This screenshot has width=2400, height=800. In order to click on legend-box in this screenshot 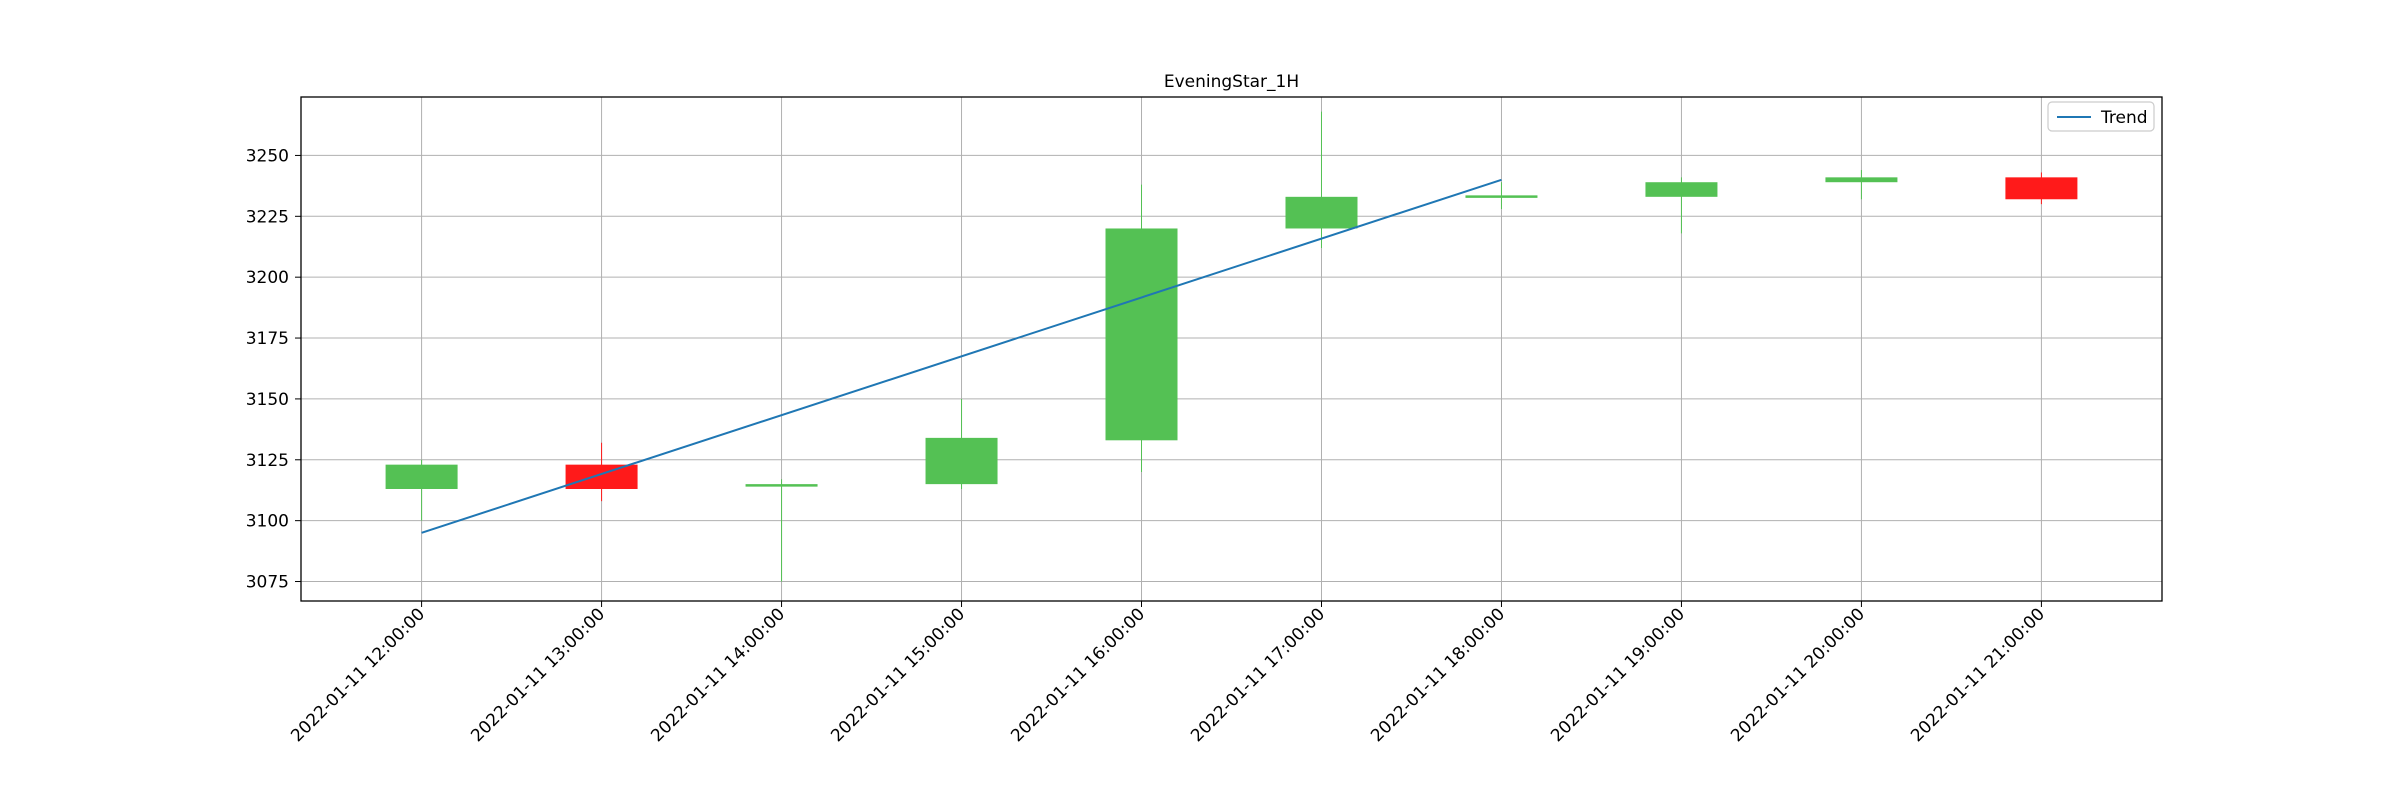, I will do `click(2101, 116)`.